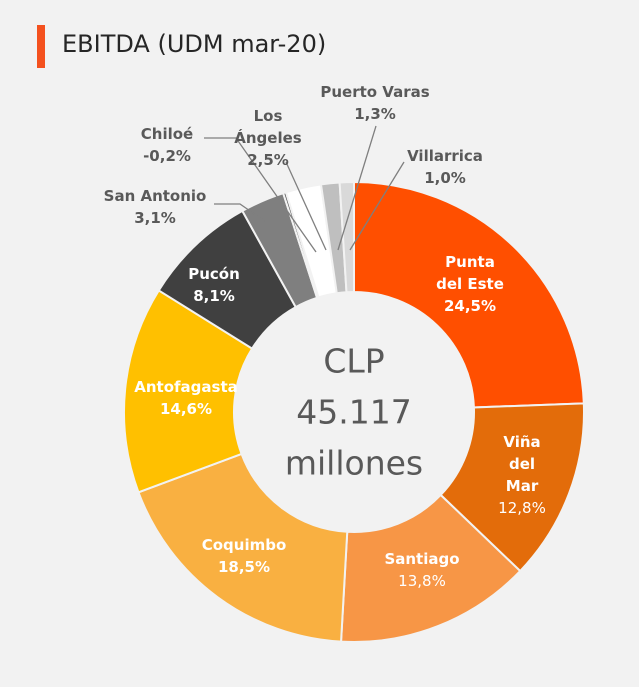 The height and width of the screenshot is (687, 639). I want to click on category-label: Pucón, so click(214, 274).